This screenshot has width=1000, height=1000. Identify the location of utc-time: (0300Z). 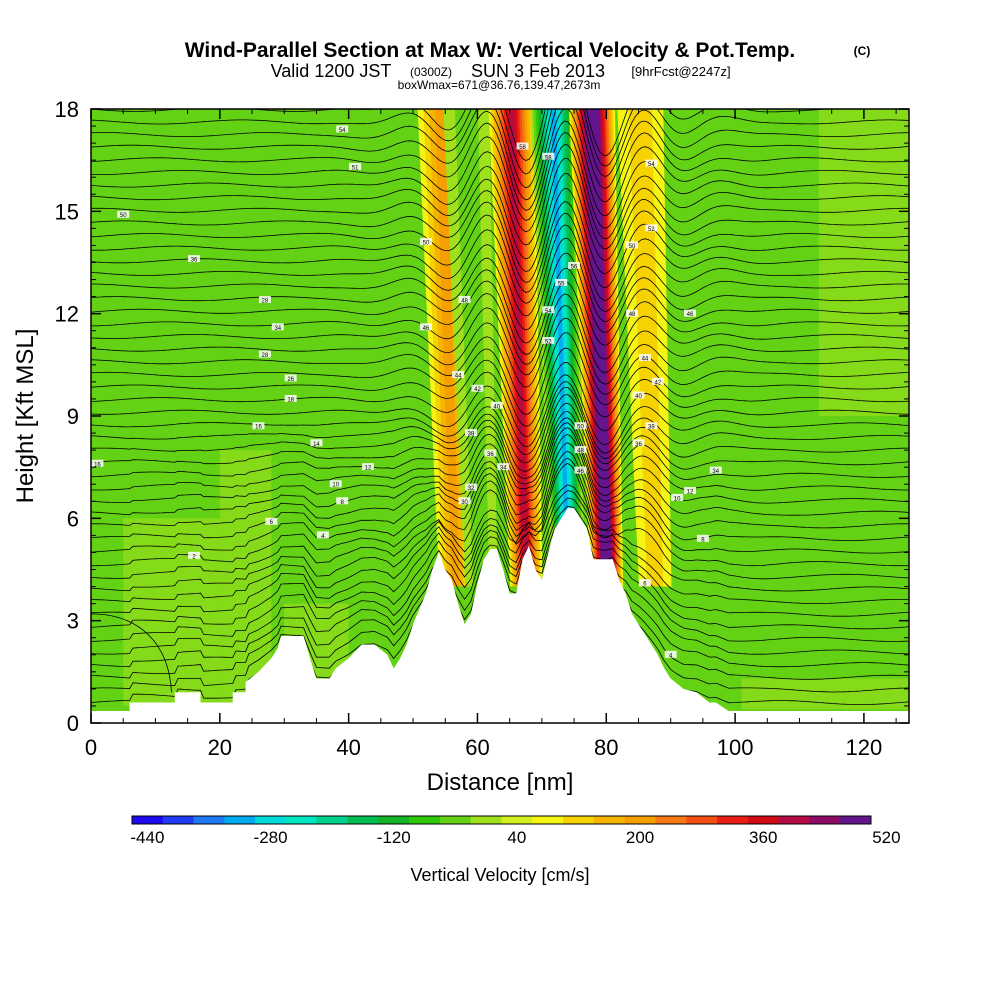
(431, 72).